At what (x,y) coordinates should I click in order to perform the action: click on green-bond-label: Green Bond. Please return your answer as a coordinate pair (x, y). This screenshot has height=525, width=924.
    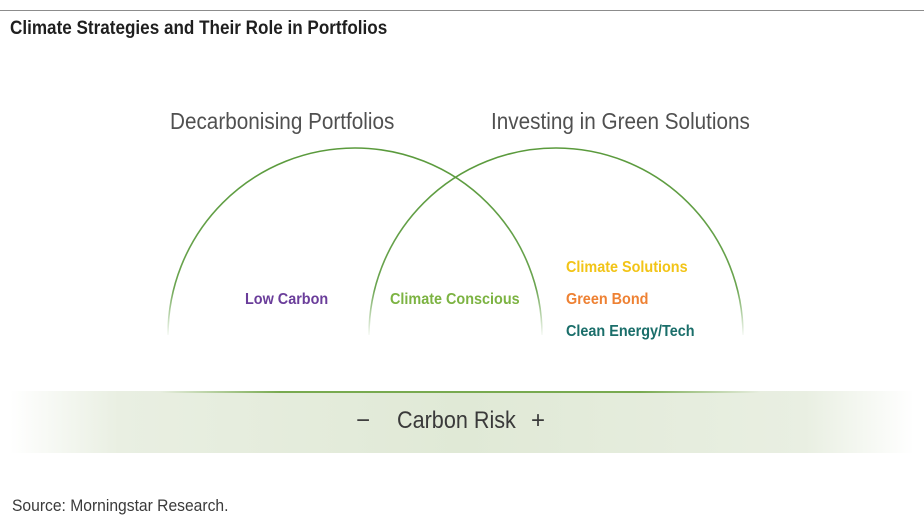
    Looking at the image, I should click on (607, 299).